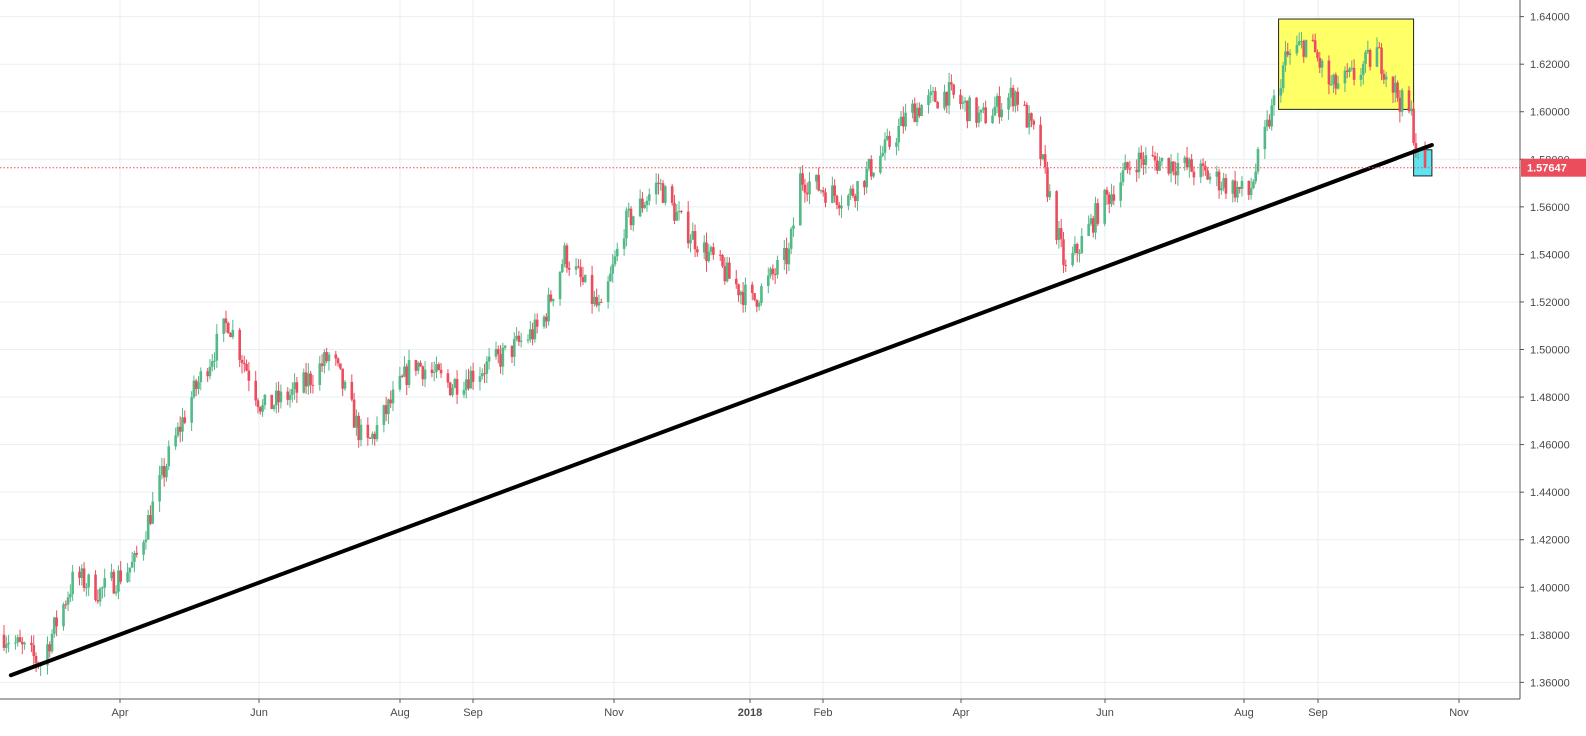 The image size is (1586, 736). Describe the element at coordinates (1550, 113) in the screenshot. I see `y-tick-label: 1.60000` at that location.